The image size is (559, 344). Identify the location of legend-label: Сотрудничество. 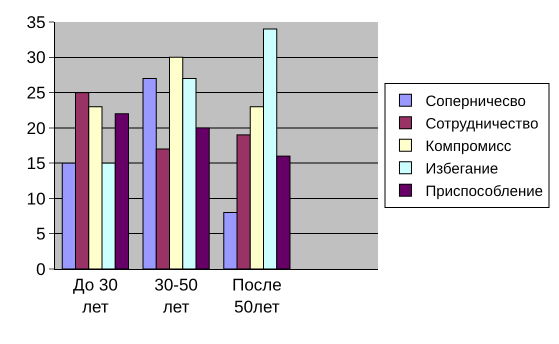
(481, 124).